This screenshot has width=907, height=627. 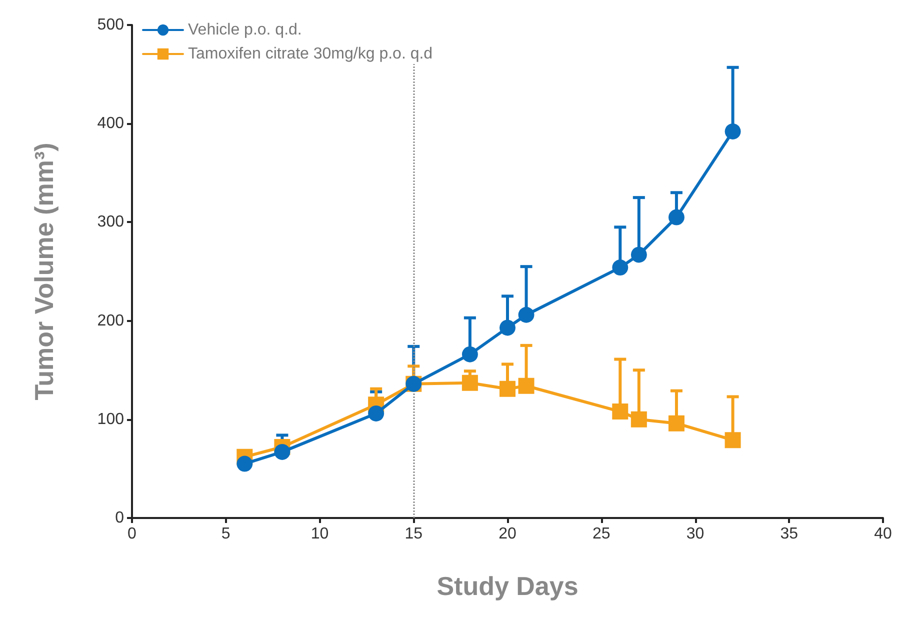 What do you see at coordinates (883, 534) in the screenshot?
I see `x-tick-label: 40` at bounding box center [883, 534].